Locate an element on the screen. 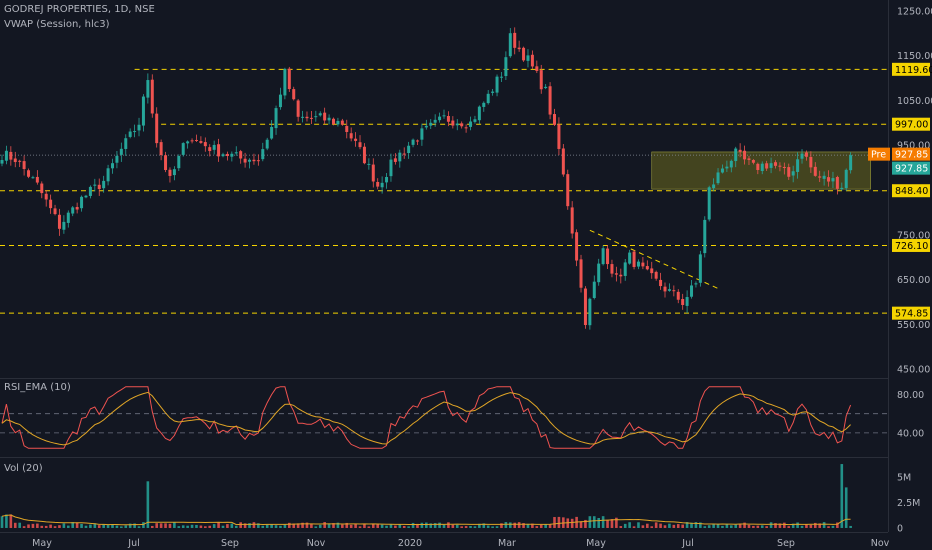 The image size is (932, 550). rsi-legend: RSI_EMA (10) is located at coordinates (37, 387).